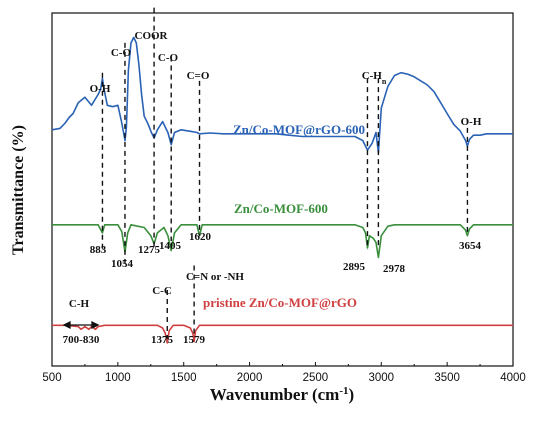  What do you see at coordinates (162, 291) in the screenshot?
I see `annot-cc: C-C` at bounding box center [162, 291].